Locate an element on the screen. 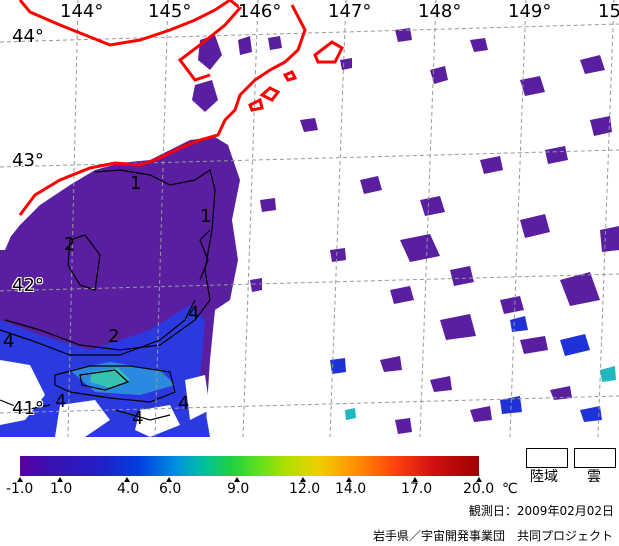 This screenshot has height=546, width=619. colorbar-tick-label: 12.0 is located at coordinates (305, 489).